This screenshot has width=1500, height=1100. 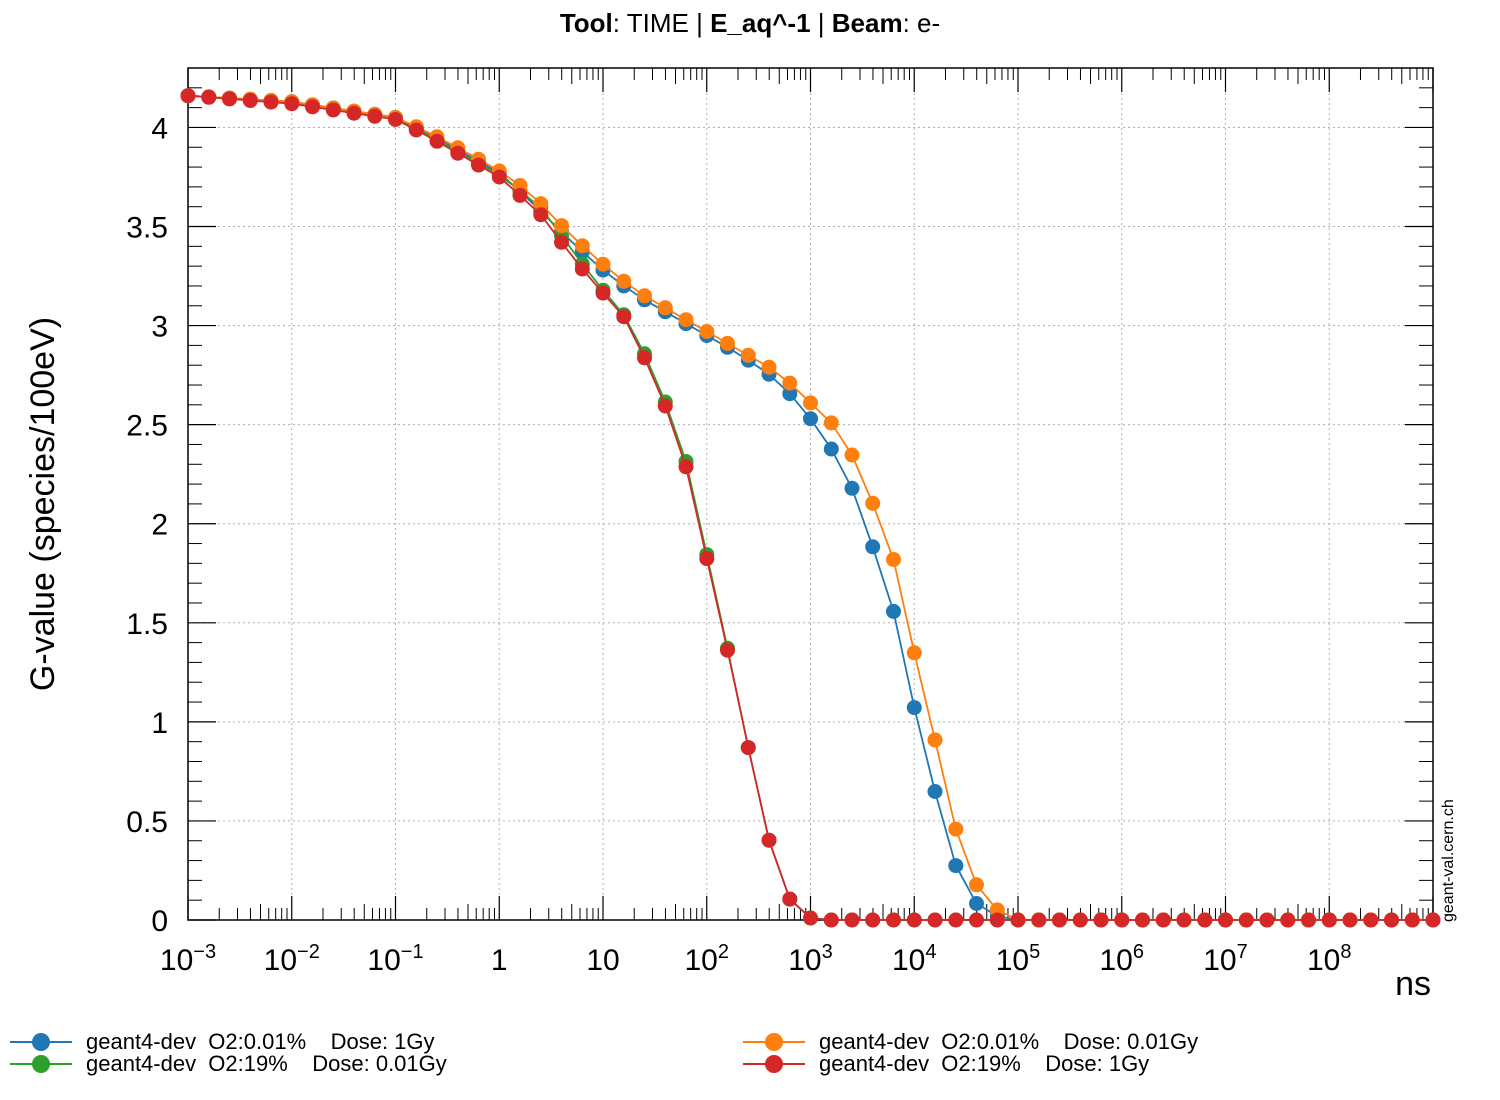 I want to click on chart-title: Tool: TIME | E_aq^-1 | Beam: e-, so click(x=750, y=23).